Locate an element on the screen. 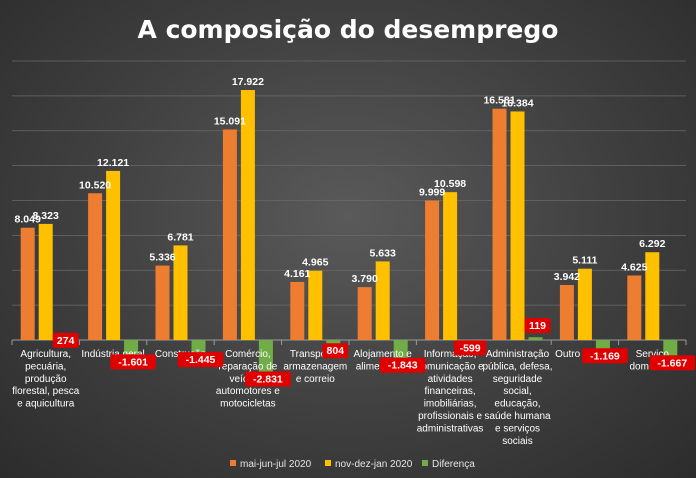 Image resolution: width=696 pixels, height=478 pixels. diff-label: 804 is located at coordinates (336, 351).